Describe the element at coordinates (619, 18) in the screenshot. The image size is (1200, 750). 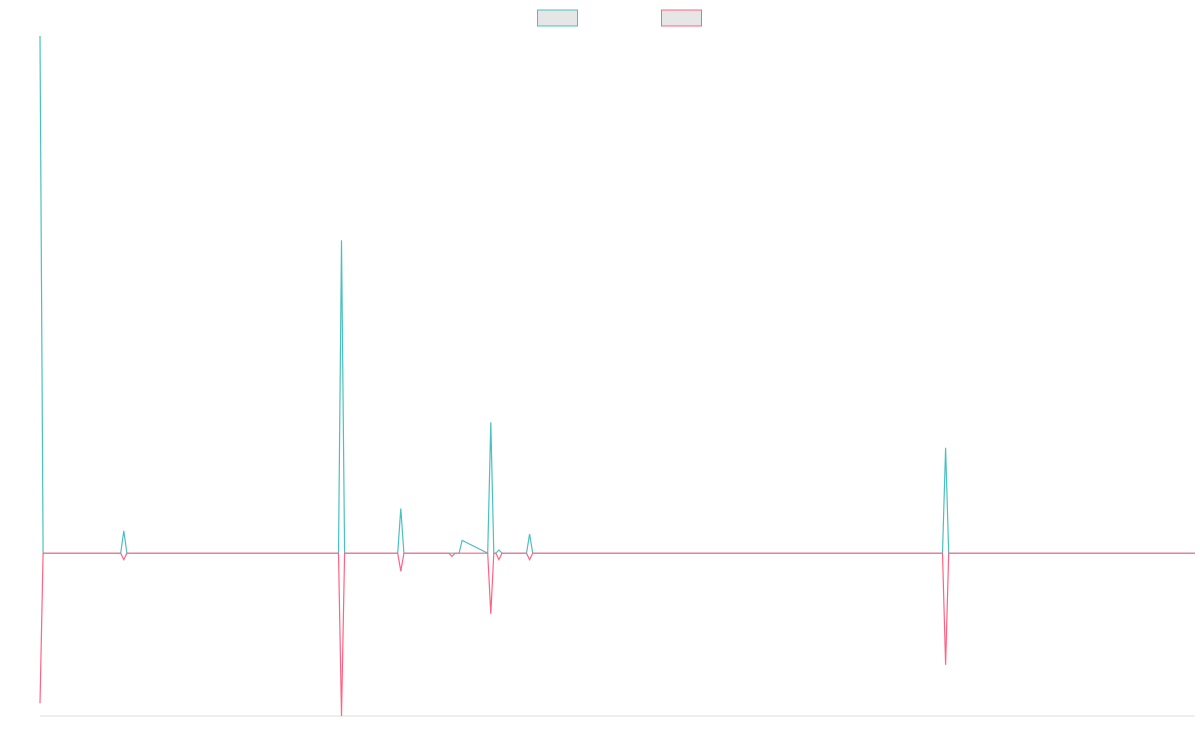
I see `chart-legend` at that location.